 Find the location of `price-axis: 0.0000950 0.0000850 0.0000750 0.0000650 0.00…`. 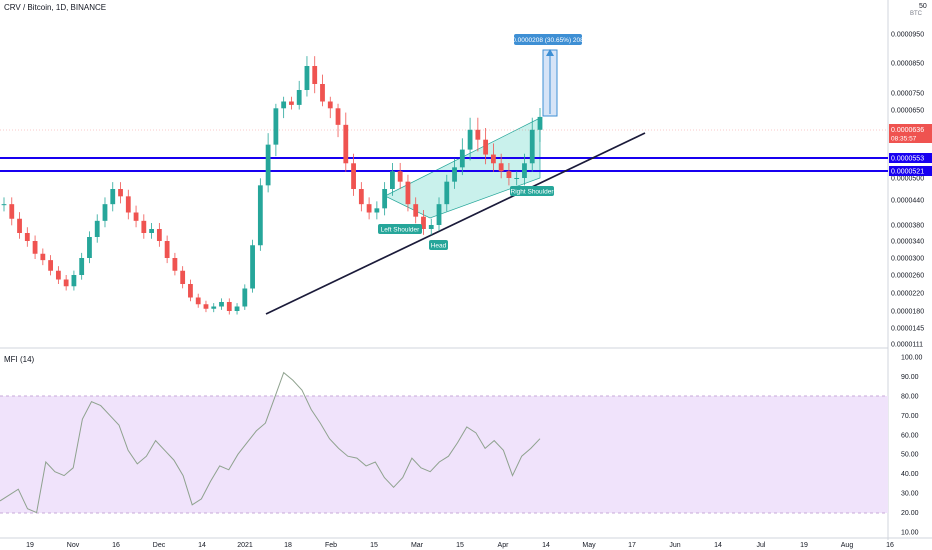

price-axis: 0.0000950 0.0000850 0.0000750 0.0000650 0.00… is located at coordinates (907, 190).